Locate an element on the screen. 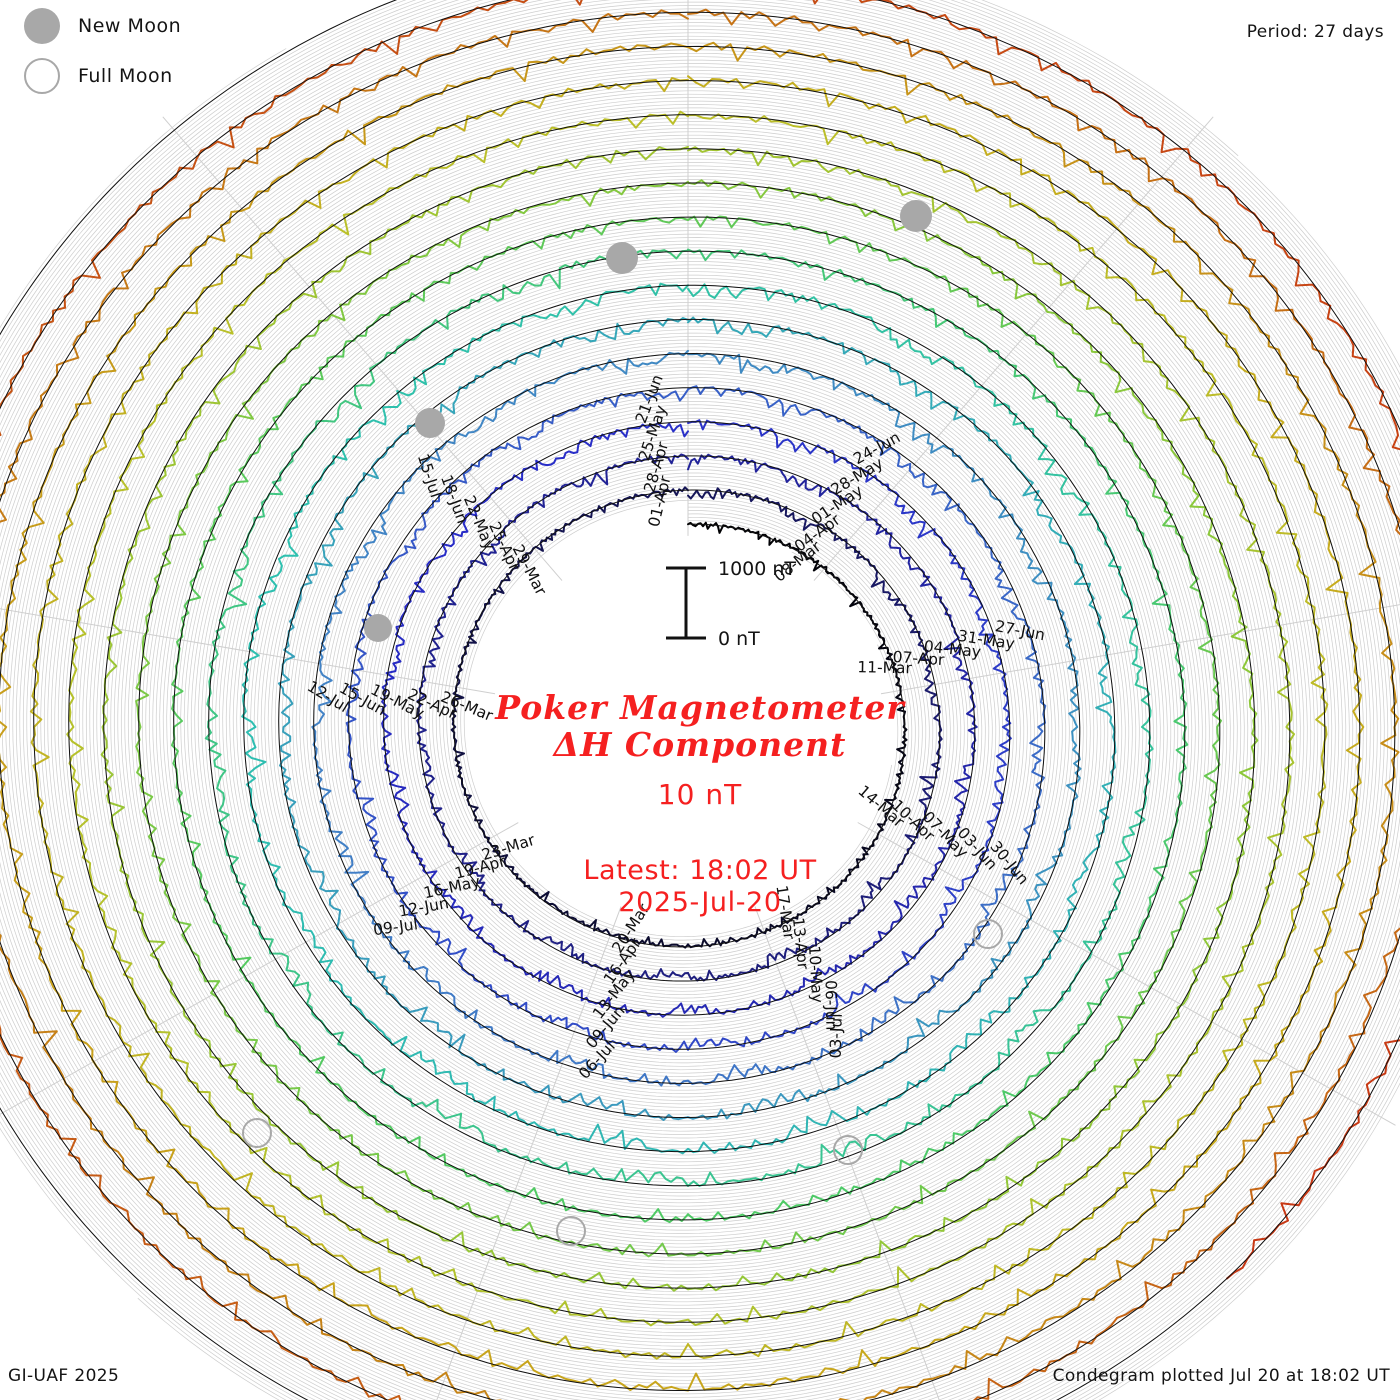 This screenshot has width=1400, height=1400. date-label: 03-Jul is located at coordinates (836, 1035).